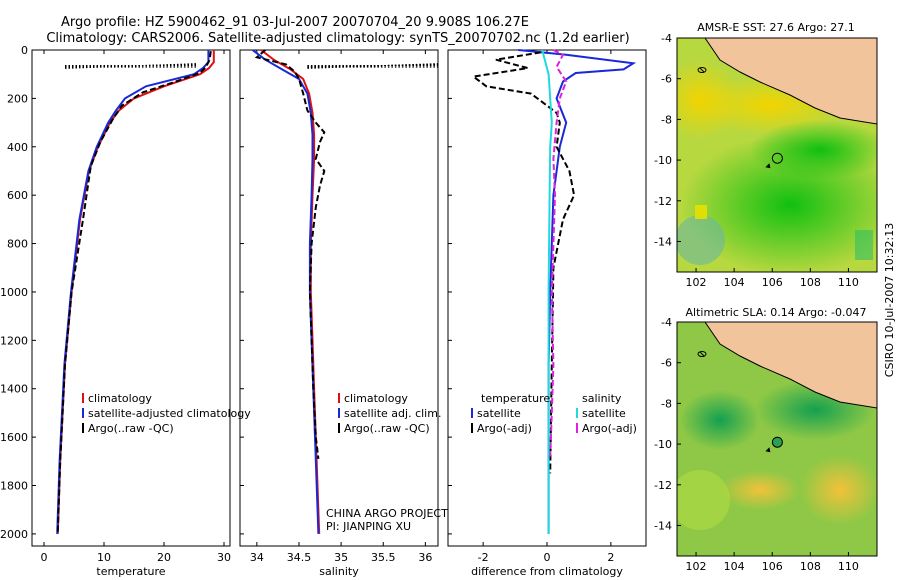 This screenshot has height=580, width=900. What do you see at coordinates (483, 557) in the screenshot?
I see `x-tick-label: -2` at bounding box center [483, 557].